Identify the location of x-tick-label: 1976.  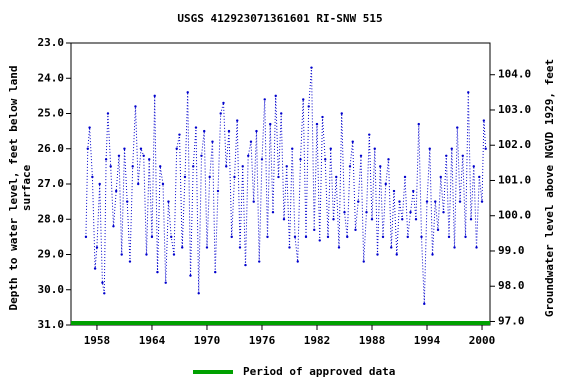
(262, 340).